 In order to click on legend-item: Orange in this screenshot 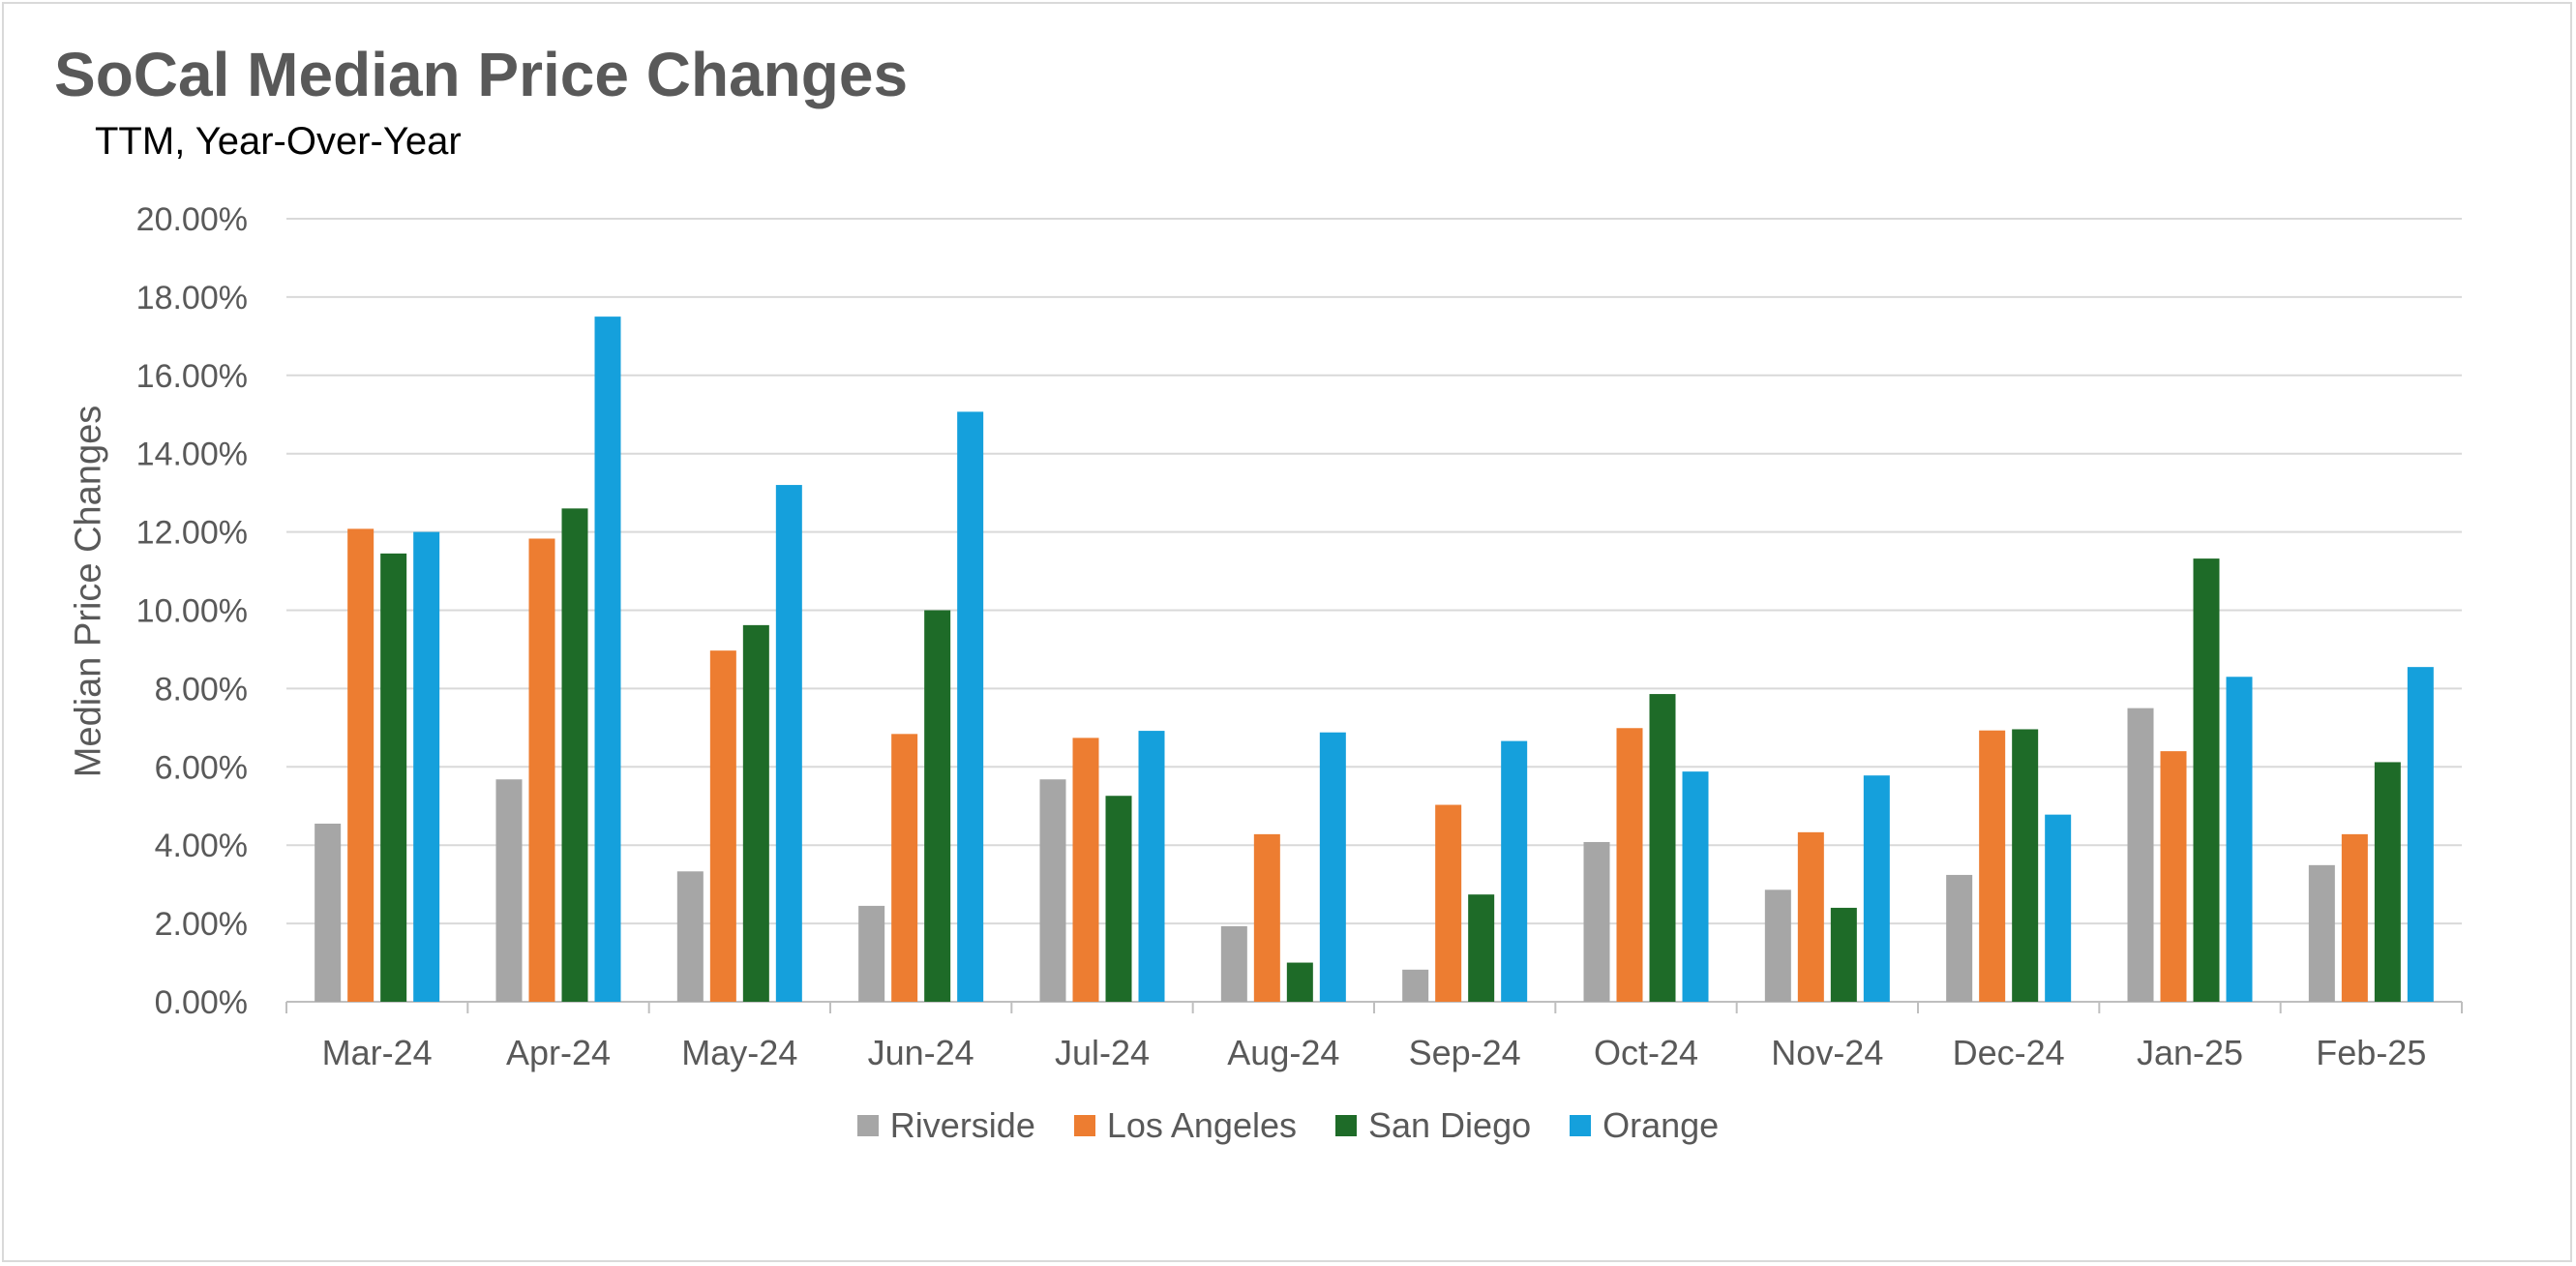, I will do `click(1644, 1125)`.